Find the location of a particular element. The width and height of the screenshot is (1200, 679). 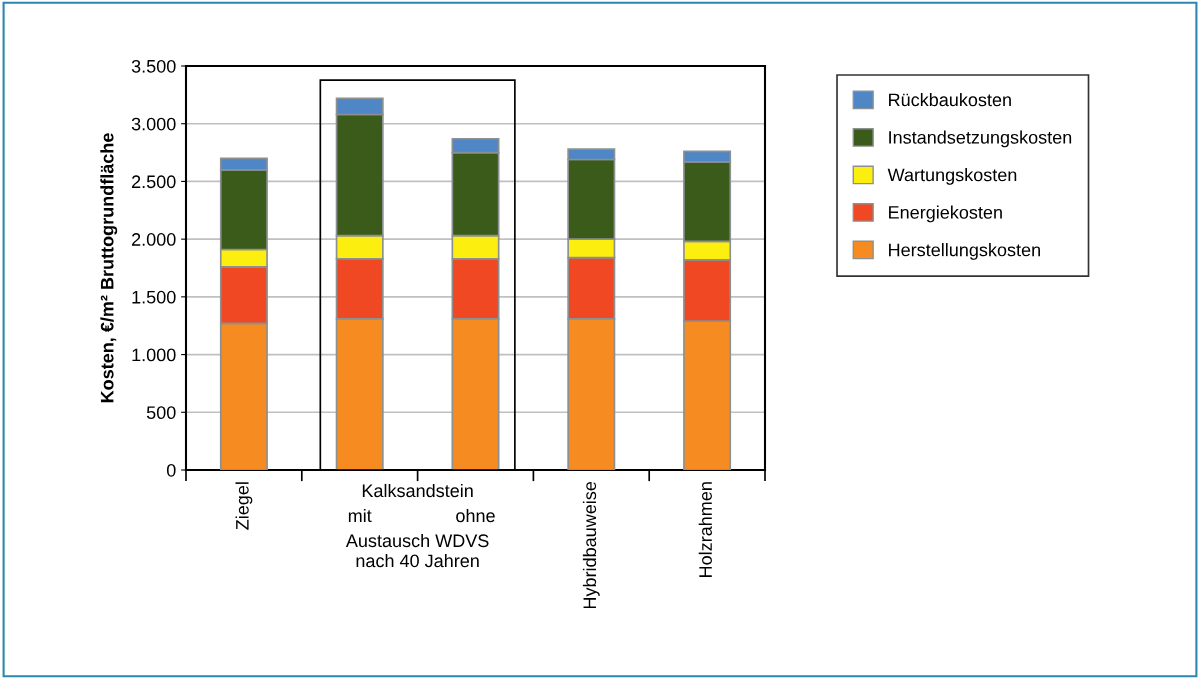

x-tick-label: Hybridbauweise is located at coordinates (591, 545).